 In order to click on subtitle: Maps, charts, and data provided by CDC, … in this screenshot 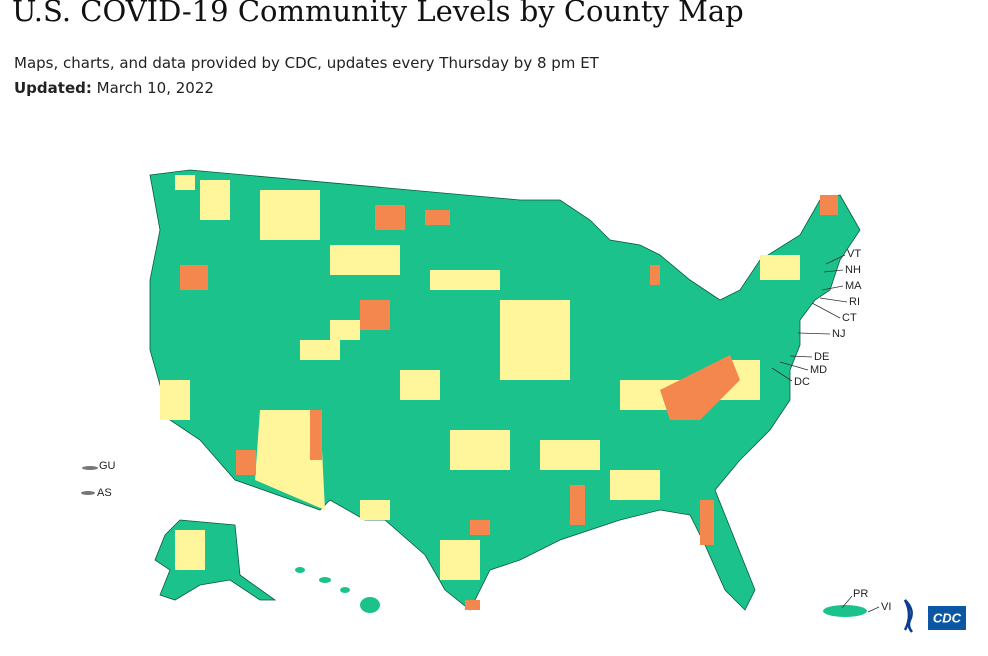, I will do `click(306, 63)`.